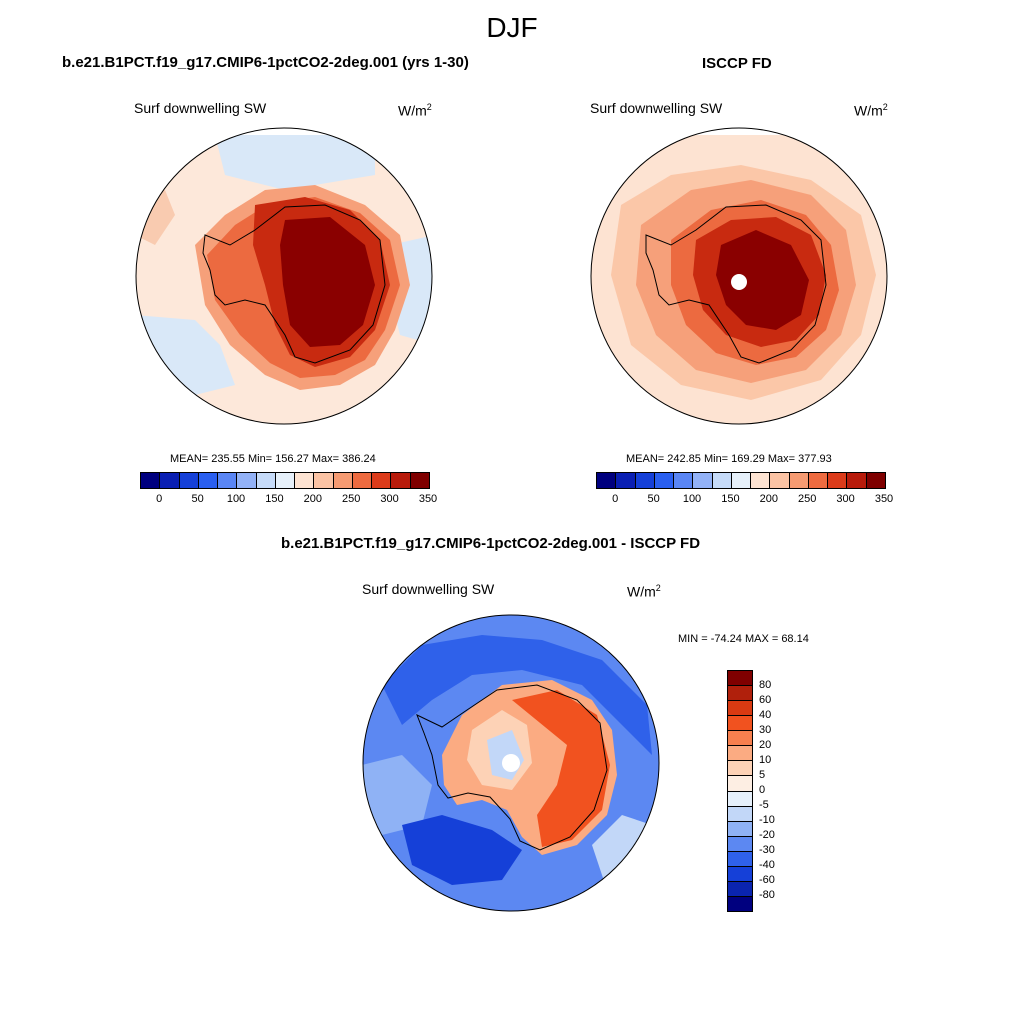  I want to click on case-colorbar-tick-label: 300, so click(389, 499).